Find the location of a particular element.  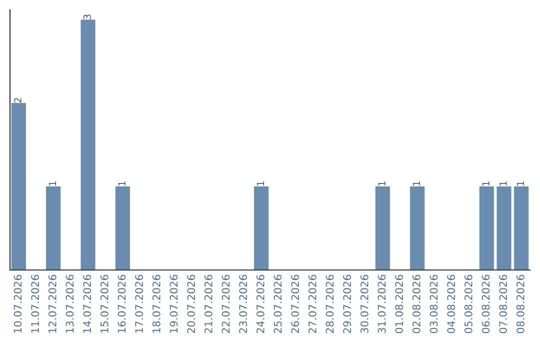

x-tick-label: 26.07.2026 is located at coordinates (295, 304).